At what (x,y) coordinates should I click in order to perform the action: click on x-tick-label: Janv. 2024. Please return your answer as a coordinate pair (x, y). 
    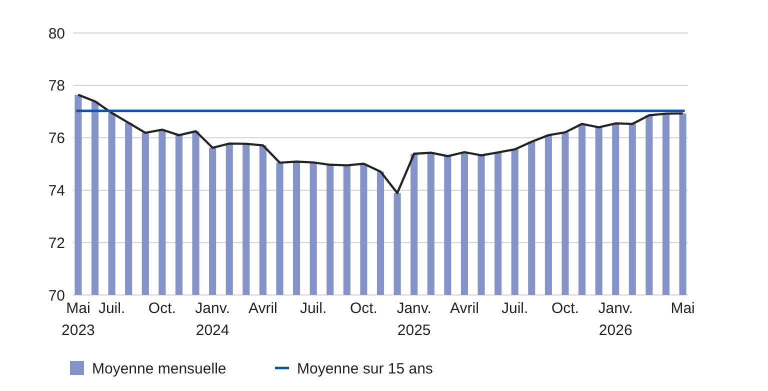
    Looking at the image, I should click on (212, 319).